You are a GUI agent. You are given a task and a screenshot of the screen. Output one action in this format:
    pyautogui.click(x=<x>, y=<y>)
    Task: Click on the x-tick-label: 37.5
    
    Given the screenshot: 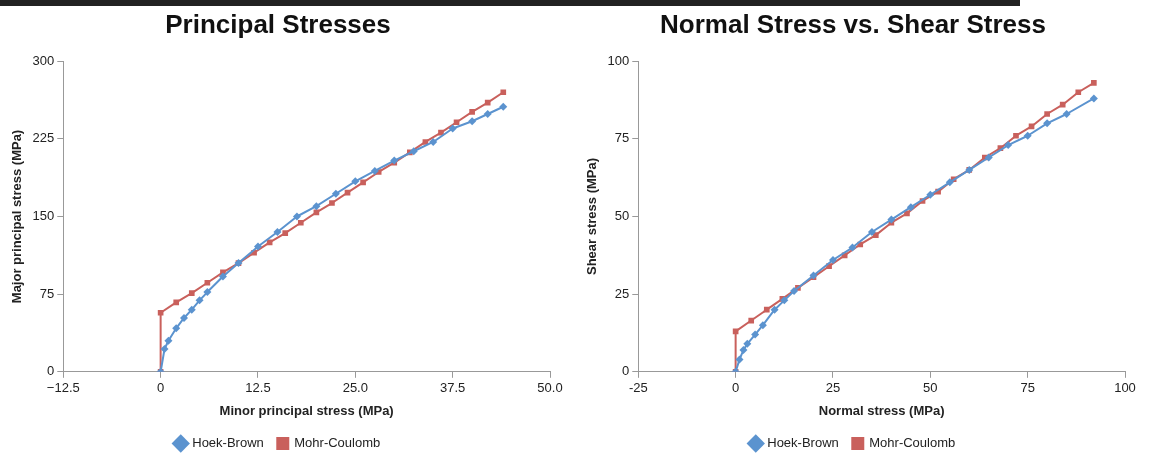 What is the action you would take?
    pyautogui.click(x=453, y=388)
    